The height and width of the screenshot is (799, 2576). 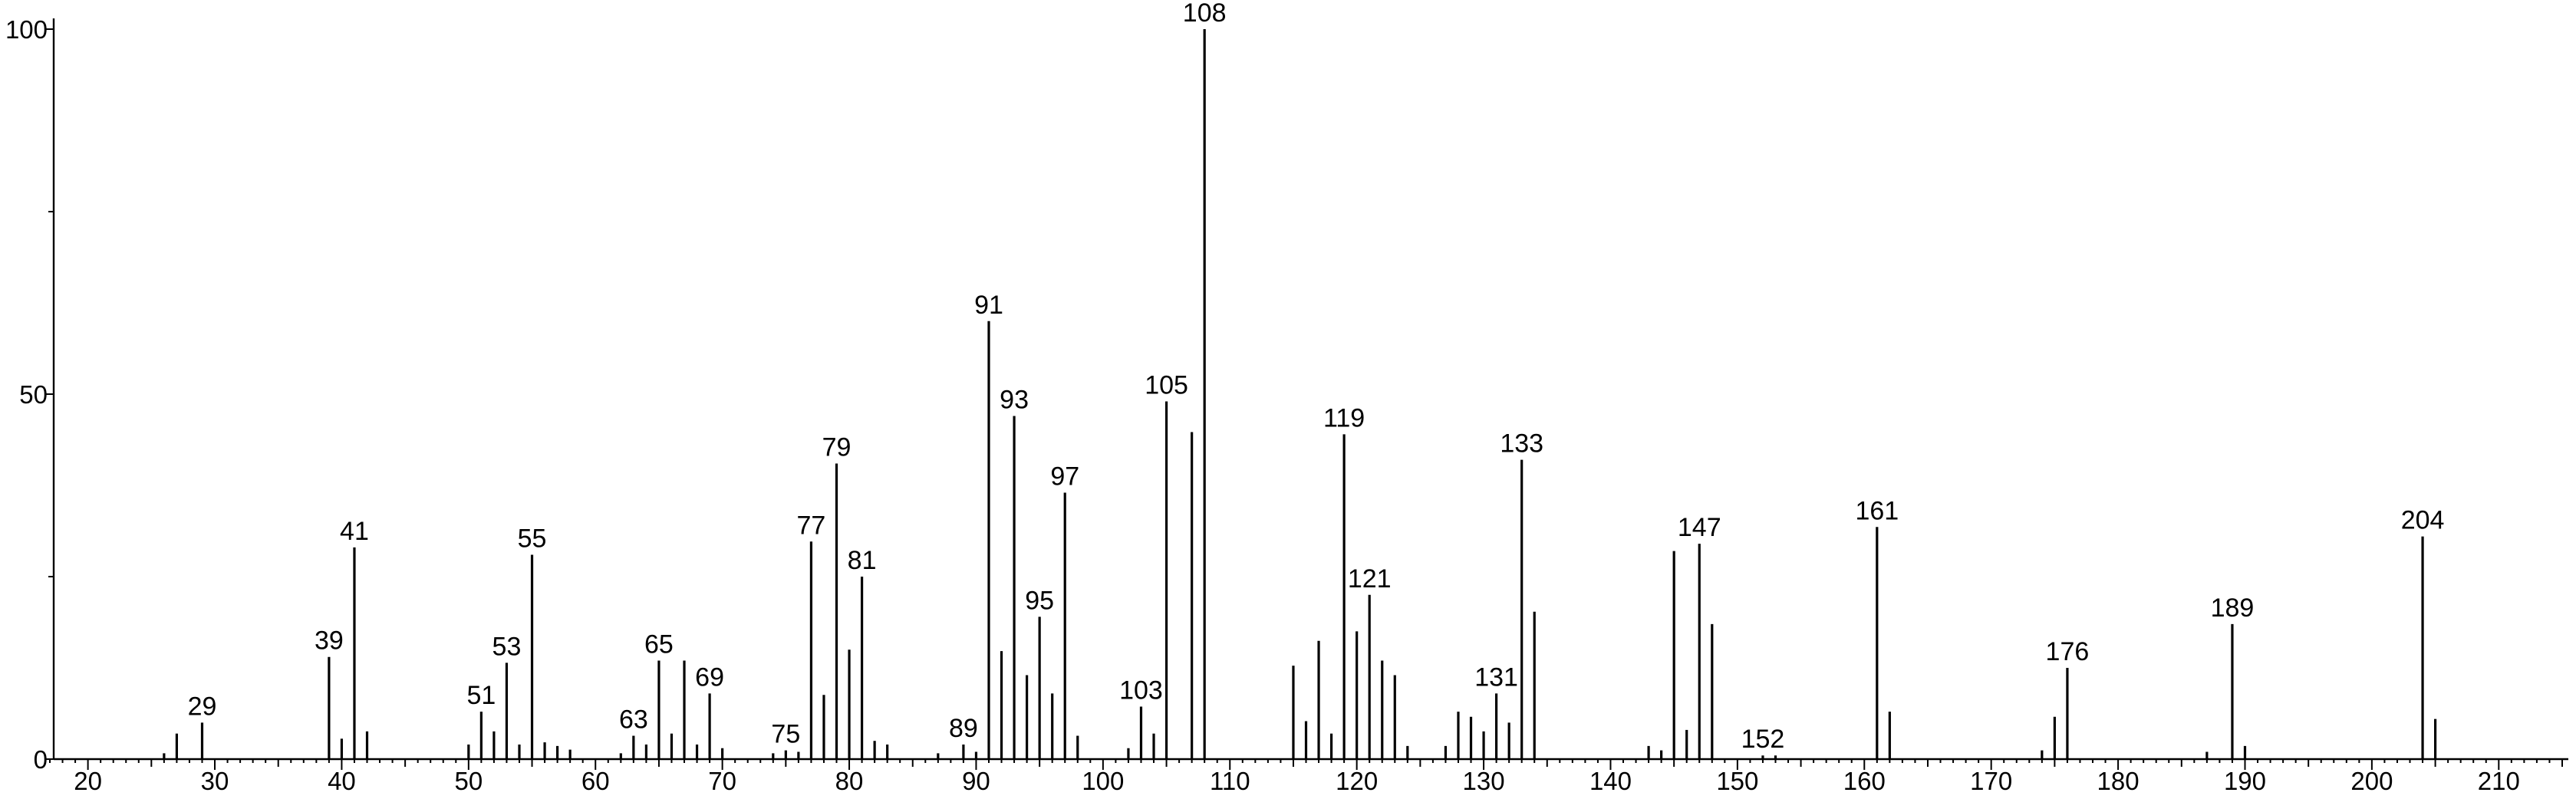 What do you see at coordinates (1357, 781) in the screenshot?
I see `x-tick-label: 120` at bounding box center [1357, 781].